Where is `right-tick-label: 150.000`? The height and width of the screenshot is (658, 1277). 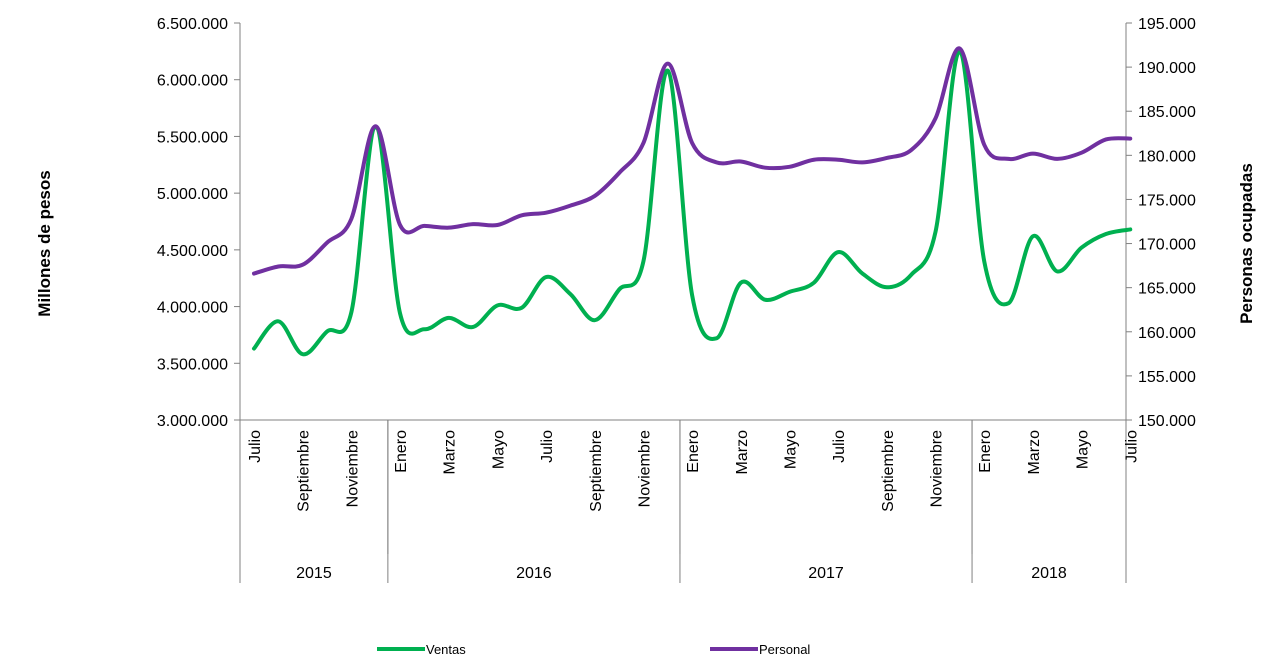 right-tick-label: 150.000 is located at coordinates (1167, 421).